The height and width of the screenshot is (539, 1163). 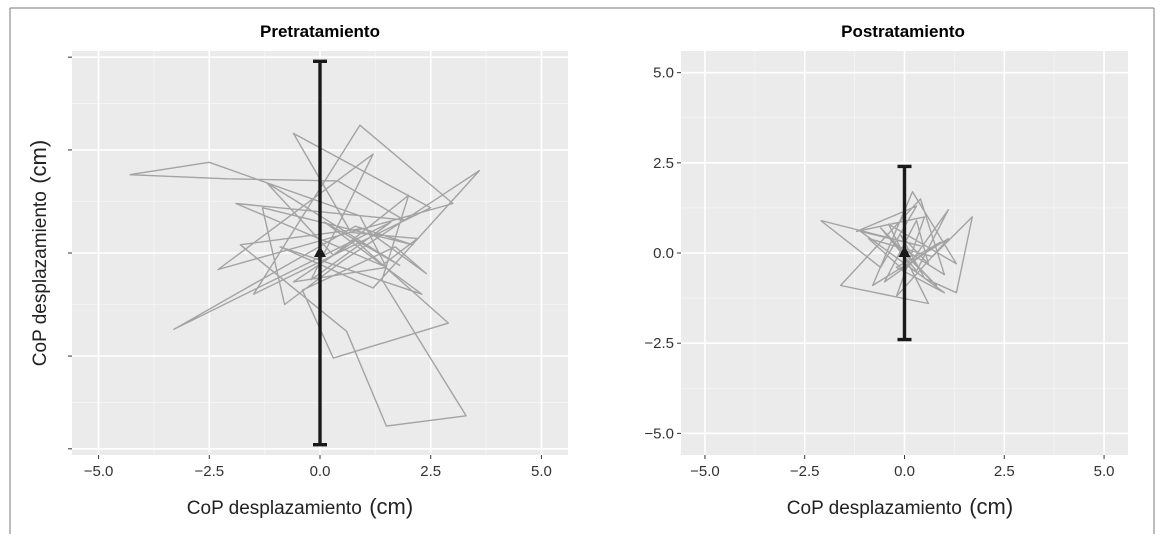 I want to click on y-axis-unit: (cm), so click(x=38, y=162).